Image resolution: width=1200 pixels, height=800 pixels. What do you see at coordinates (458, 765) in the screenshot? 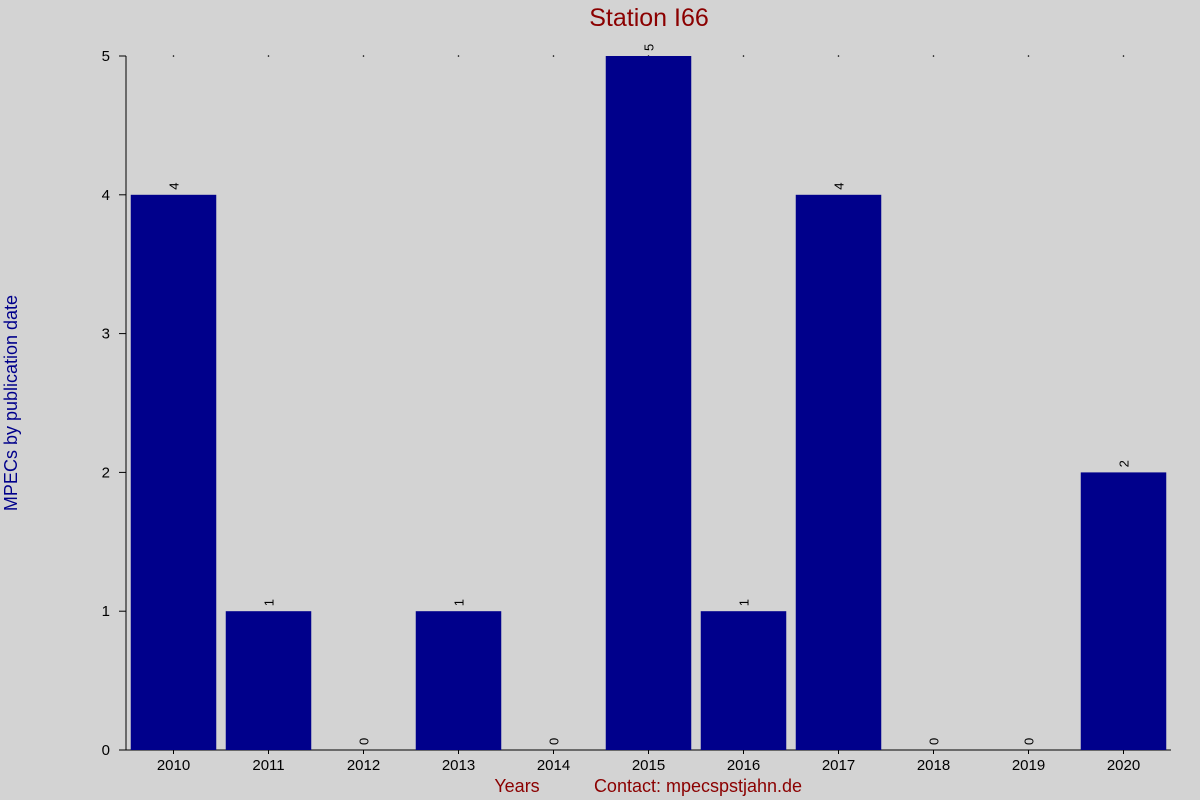
I see `x-tick-label: 2013` at bounding box center [458, 765].